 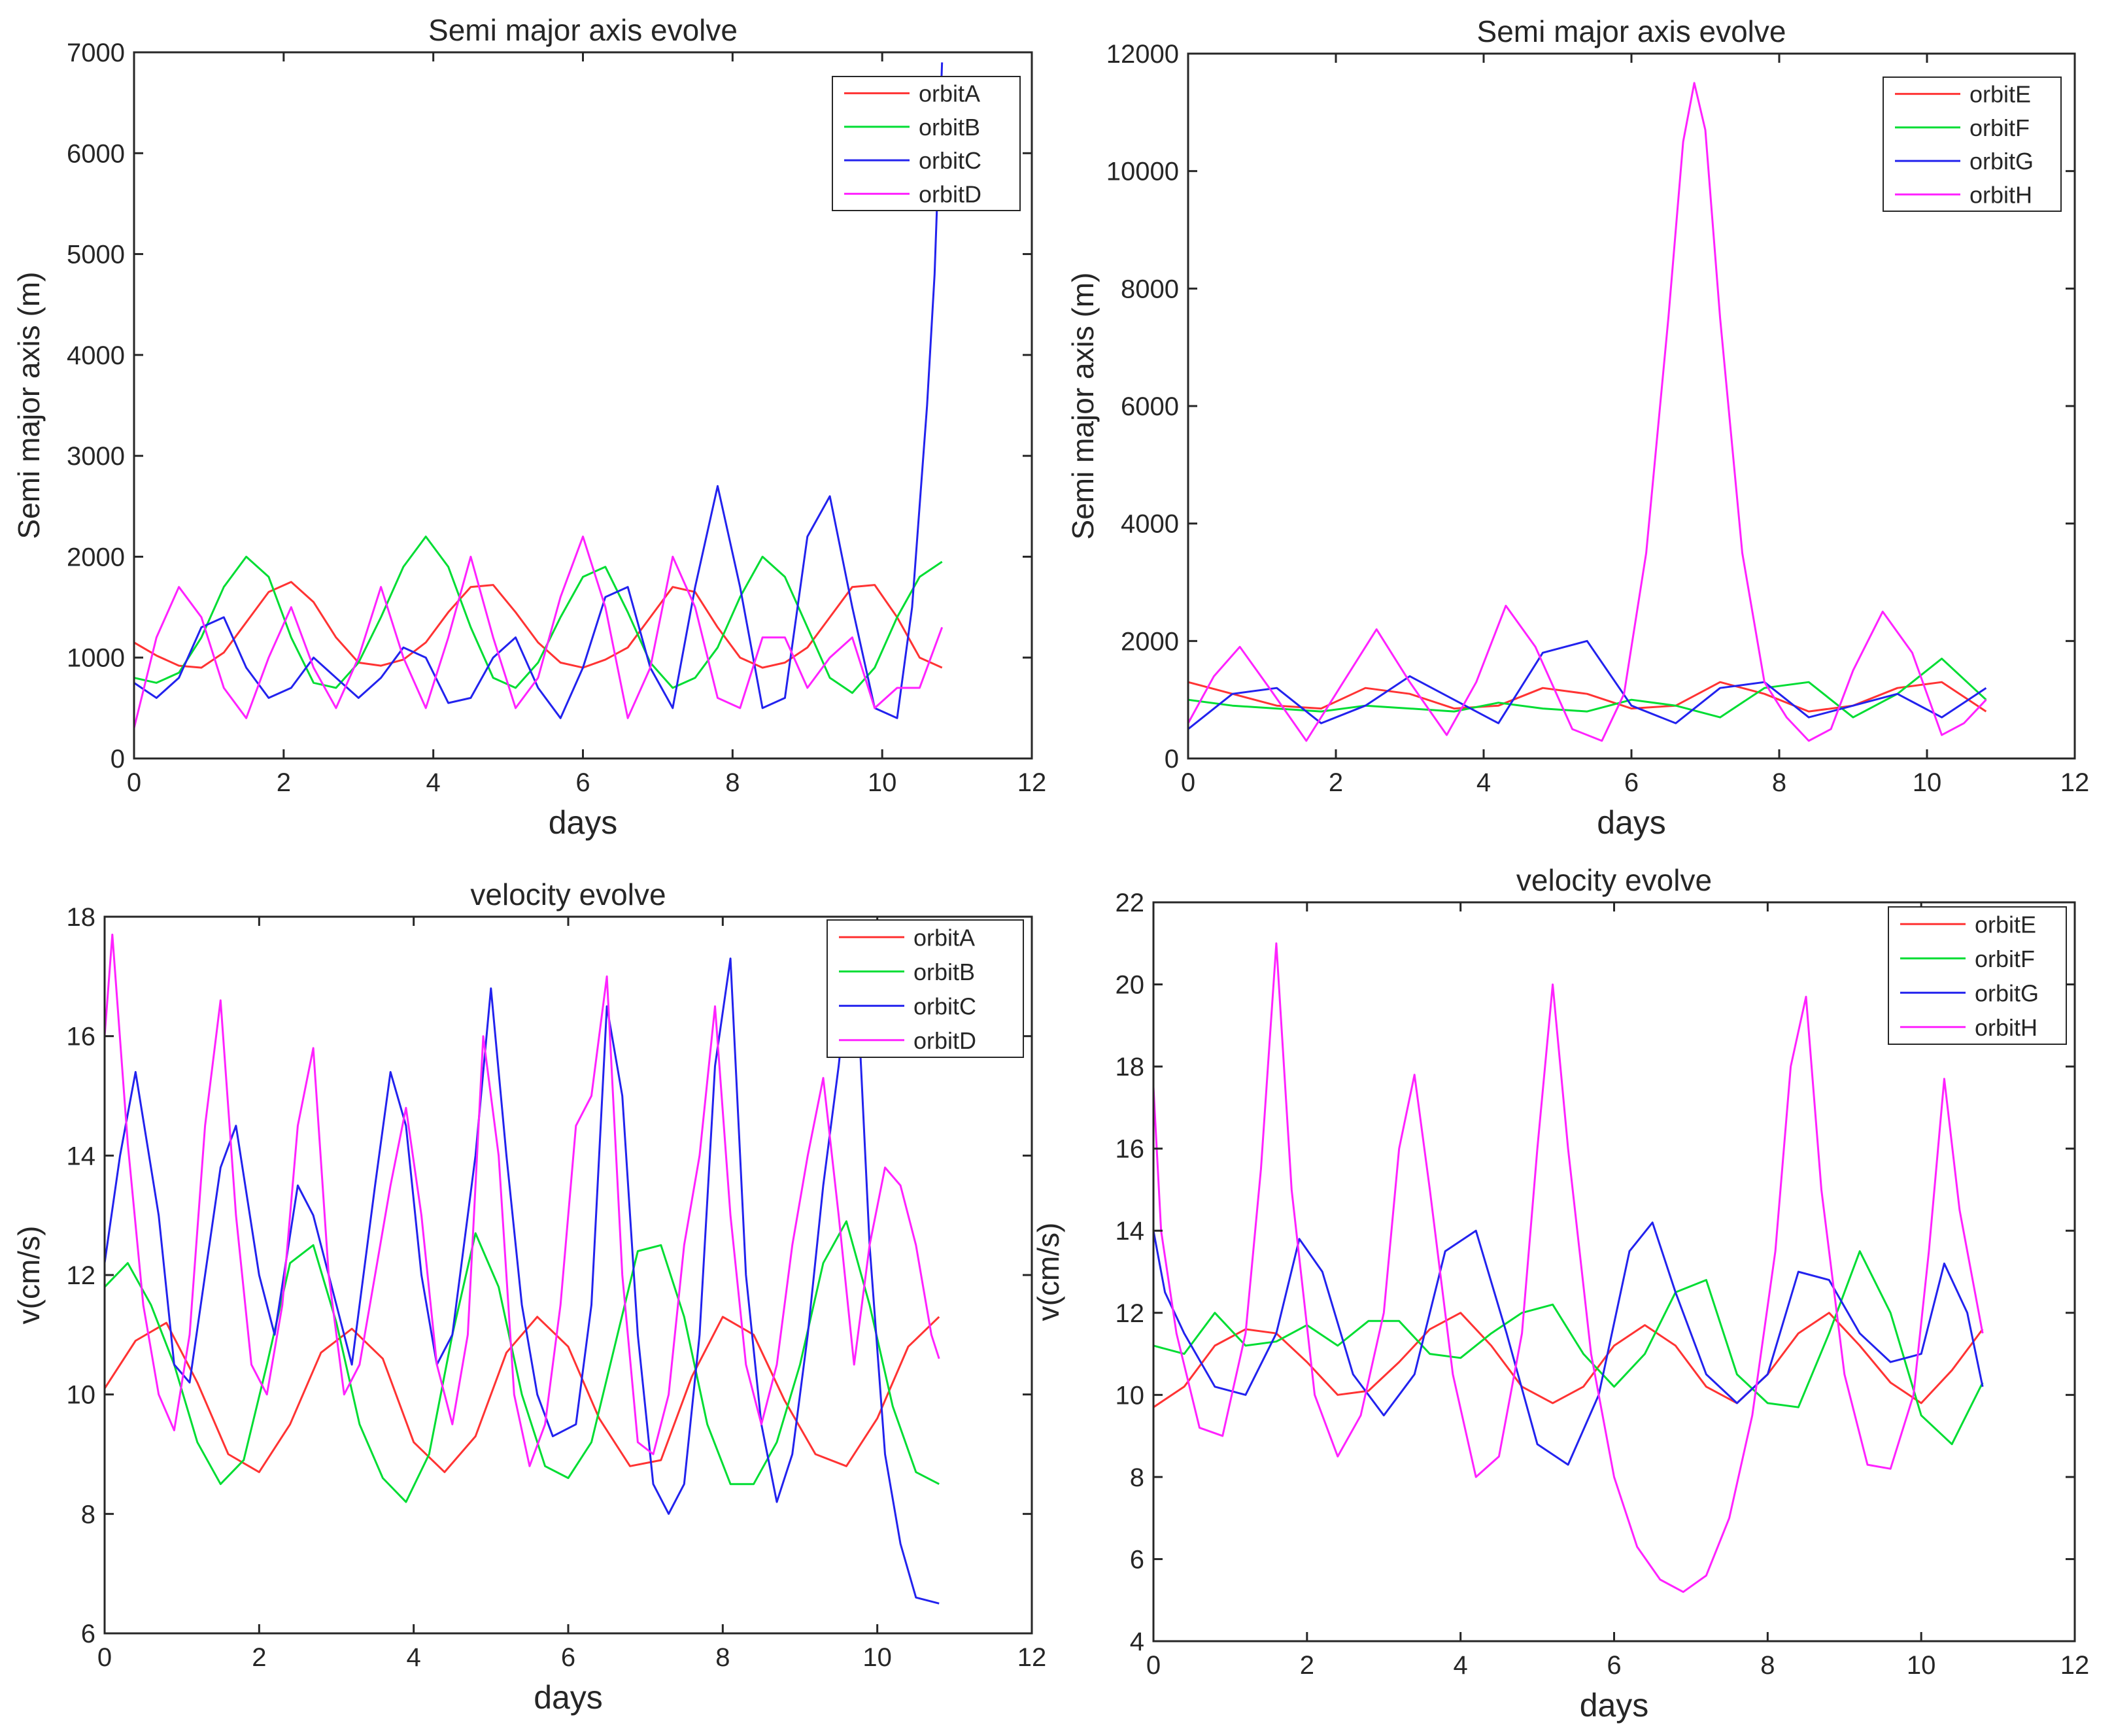 What do you see at coordinates (96, 456) in the screenshot?
I see `y-tick-label: 3000` at bounding box center [96, 456].